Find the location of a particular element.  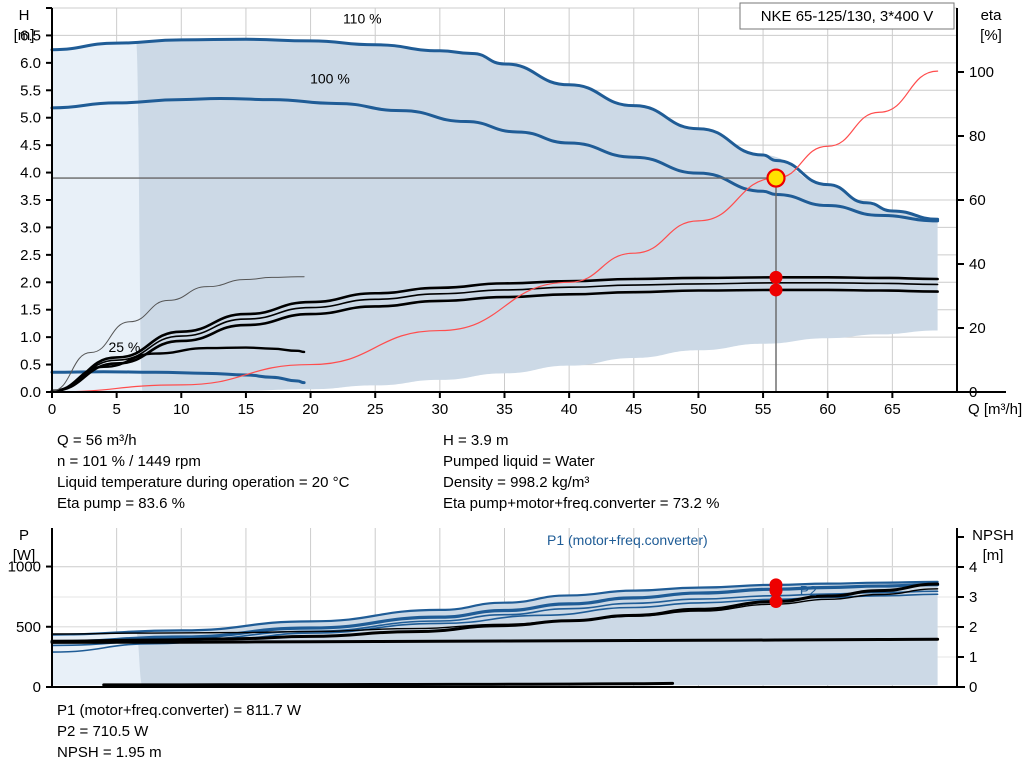

curve-p1-upper is located at coordinates (494, 608).